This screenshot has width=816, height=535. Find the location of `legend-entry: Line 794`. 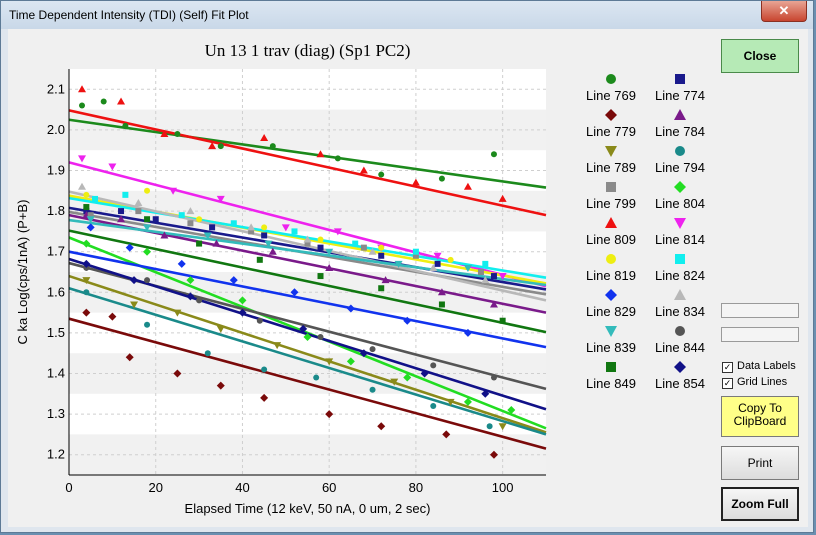

legend-entry: Line 794 is located at coordinates (680, 160).